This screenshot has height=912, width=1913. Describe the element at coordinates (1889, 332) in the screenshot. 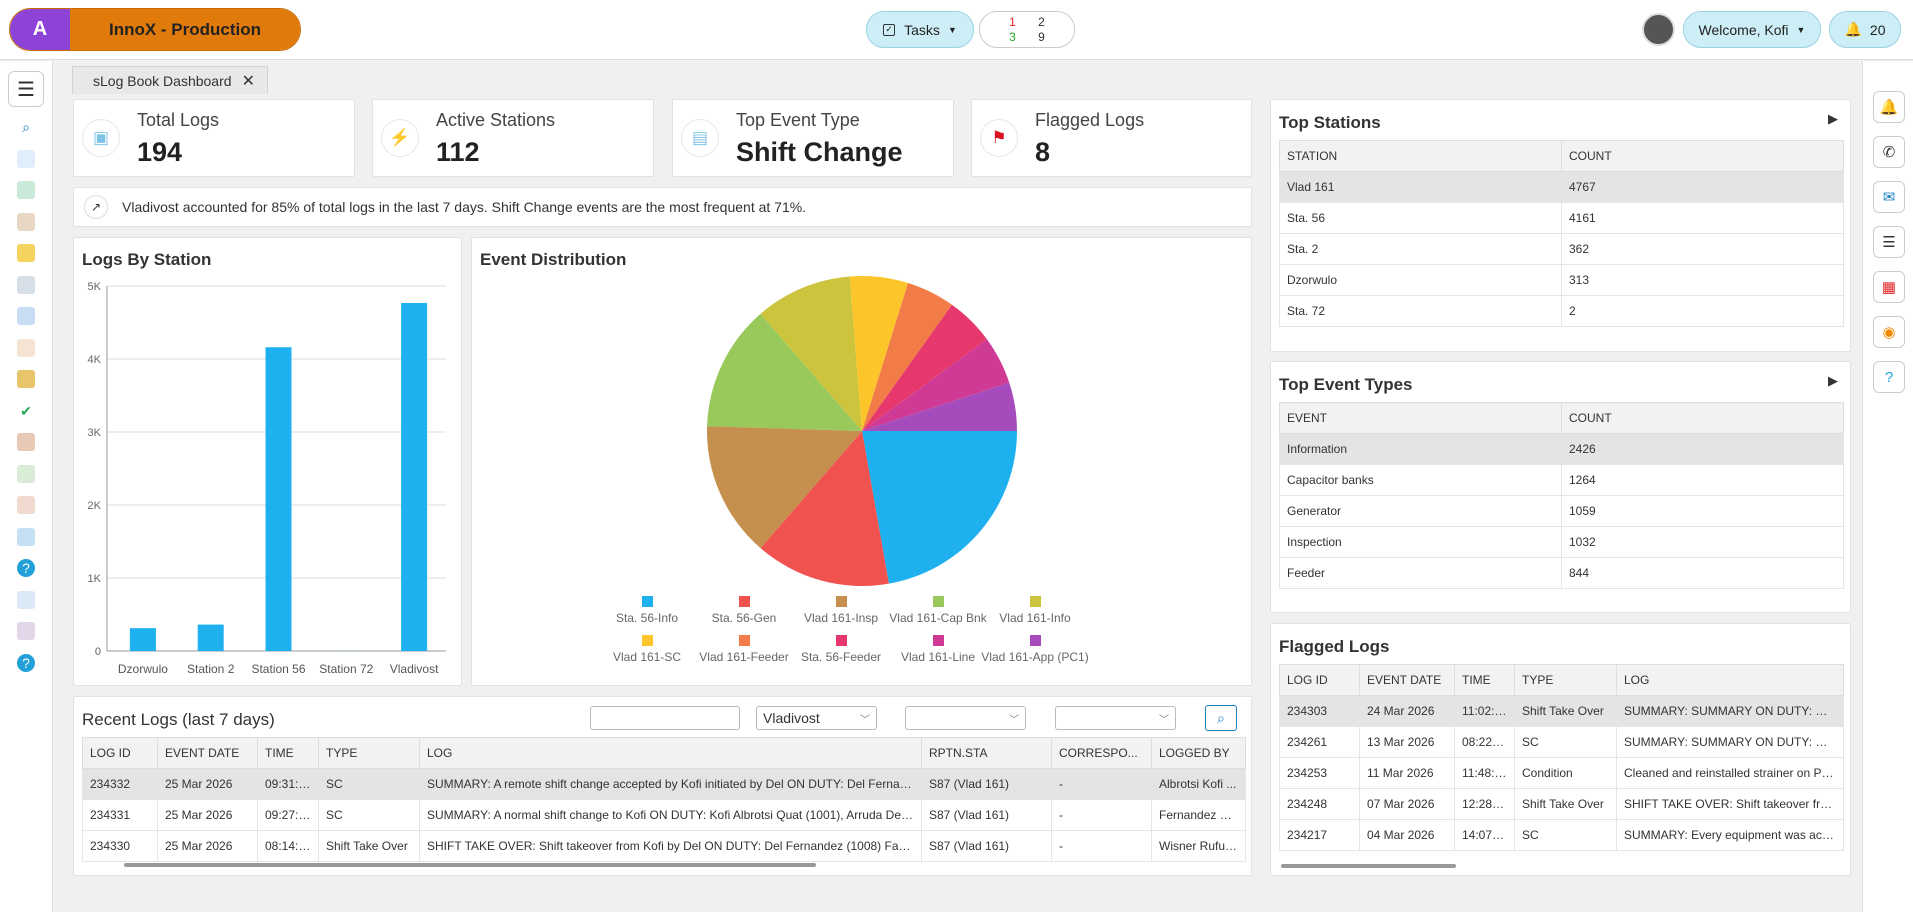

I see `rss-icon: ◉` at that location.